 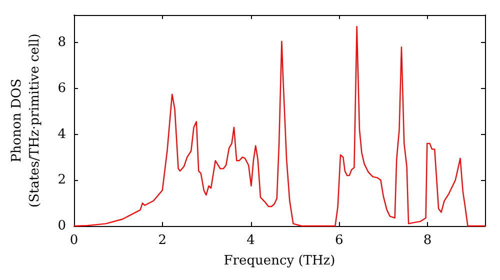 I want to click on x-axis-title: Frequency (THz), so click(x=280, y=260).